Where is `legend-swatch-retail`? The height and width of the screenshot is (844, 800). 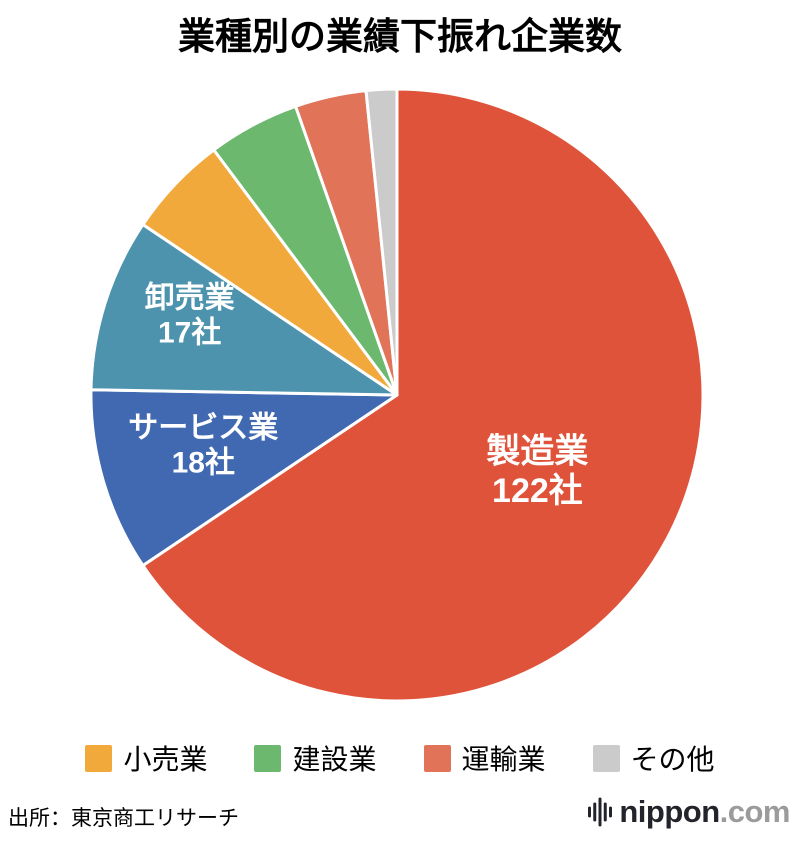
legend-swatch-retail is located at coordinates (99, 758).